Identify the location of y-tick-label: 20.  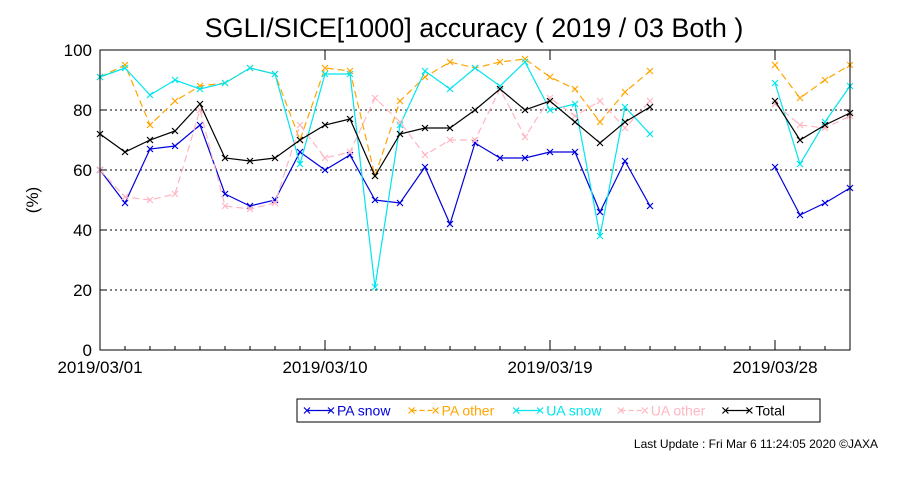
(82, 290).